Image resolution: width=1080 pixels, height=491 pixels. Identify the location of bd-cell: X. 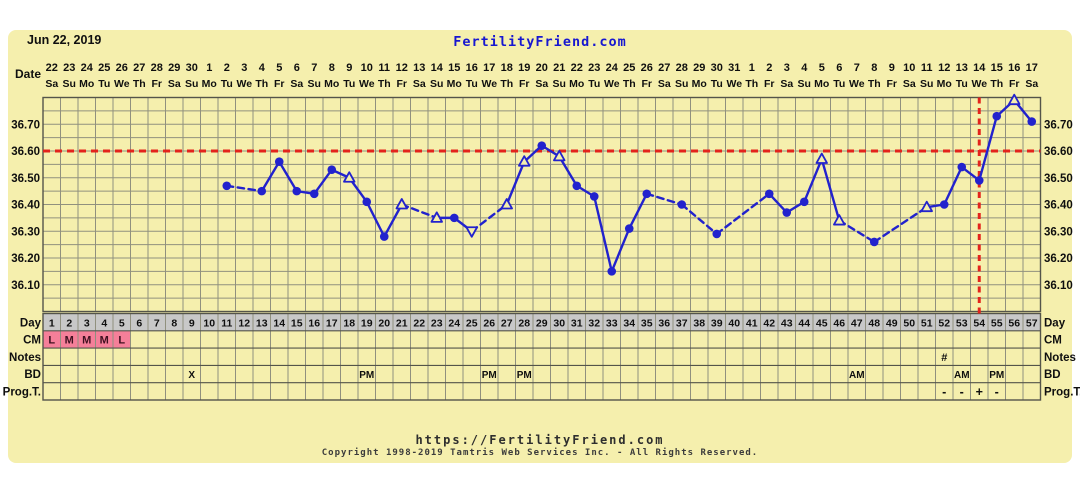
(191, 375).